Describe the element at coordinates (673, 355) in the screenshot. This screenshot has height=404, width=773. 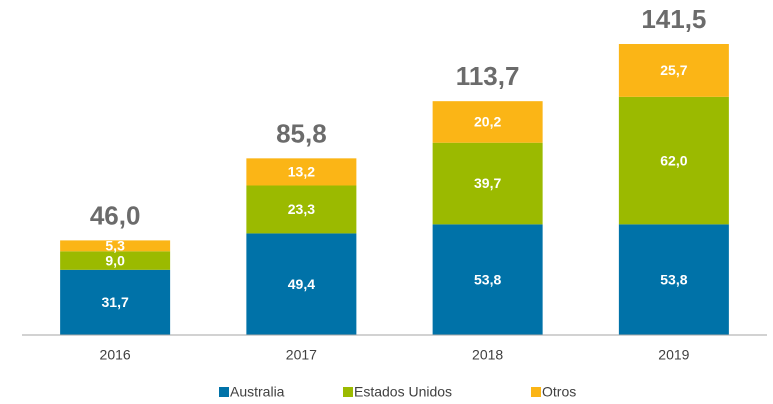
I see `x-tick-label: 2019` at that location.